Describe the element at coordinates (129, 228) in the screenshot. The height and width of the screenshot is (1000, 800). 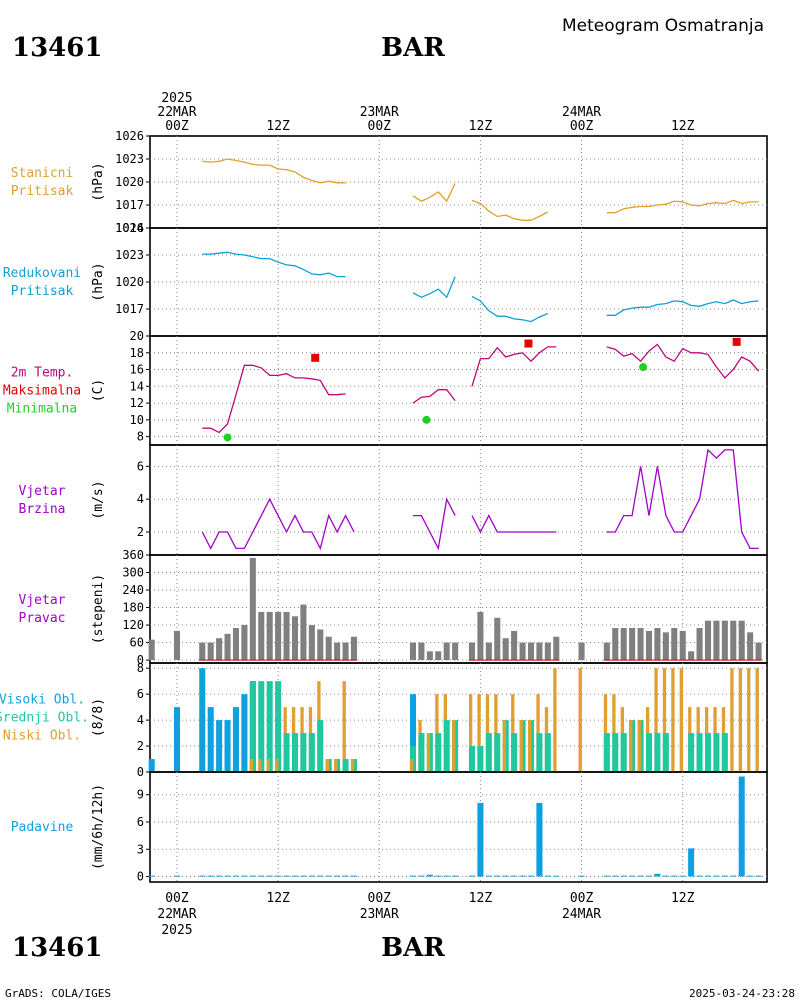
I see `y-tick-label: 1014` at that location.